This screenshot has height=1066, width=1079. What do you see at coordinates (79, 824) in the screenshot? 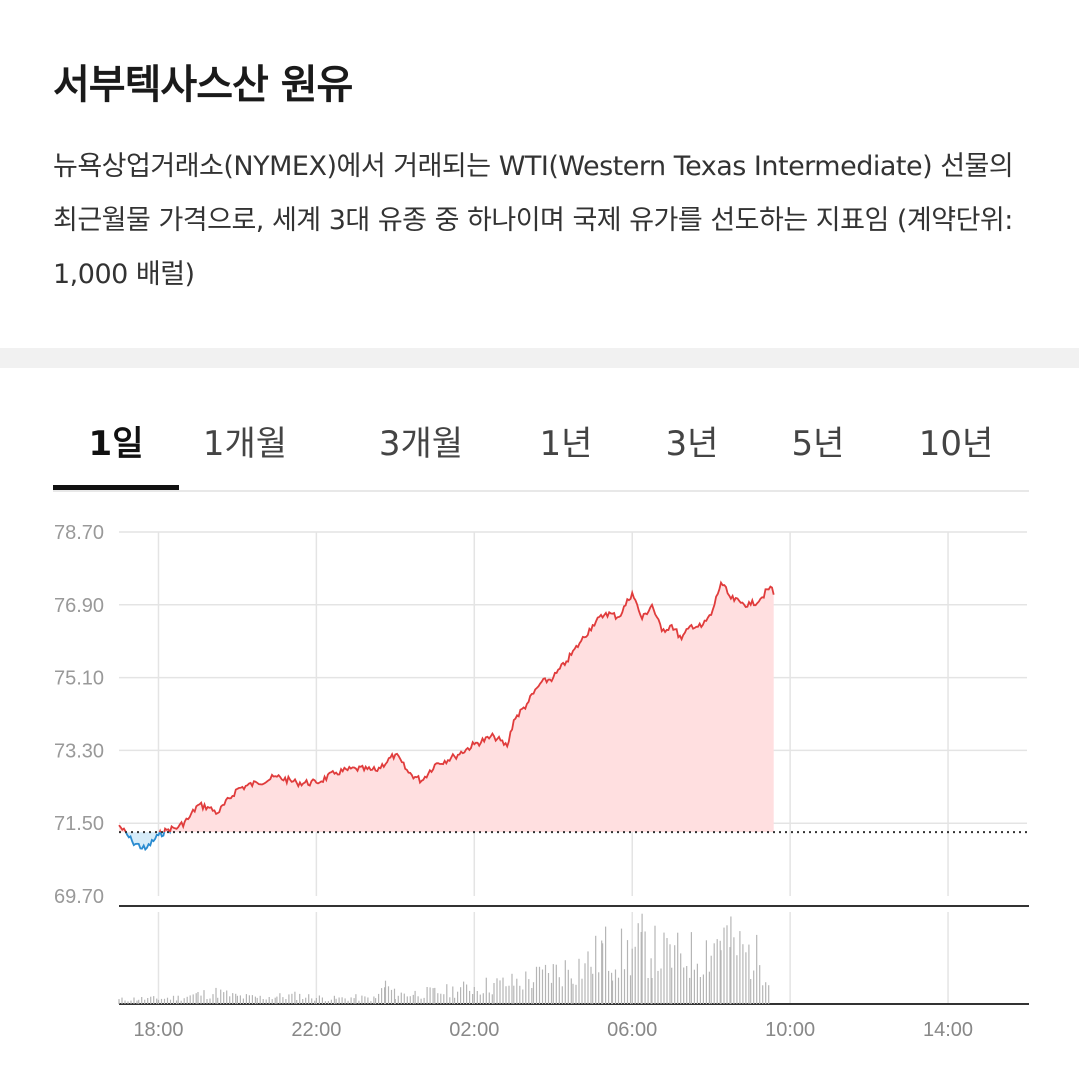
I see `y-tick-label: 71.50` at bounding box center [79, 824].